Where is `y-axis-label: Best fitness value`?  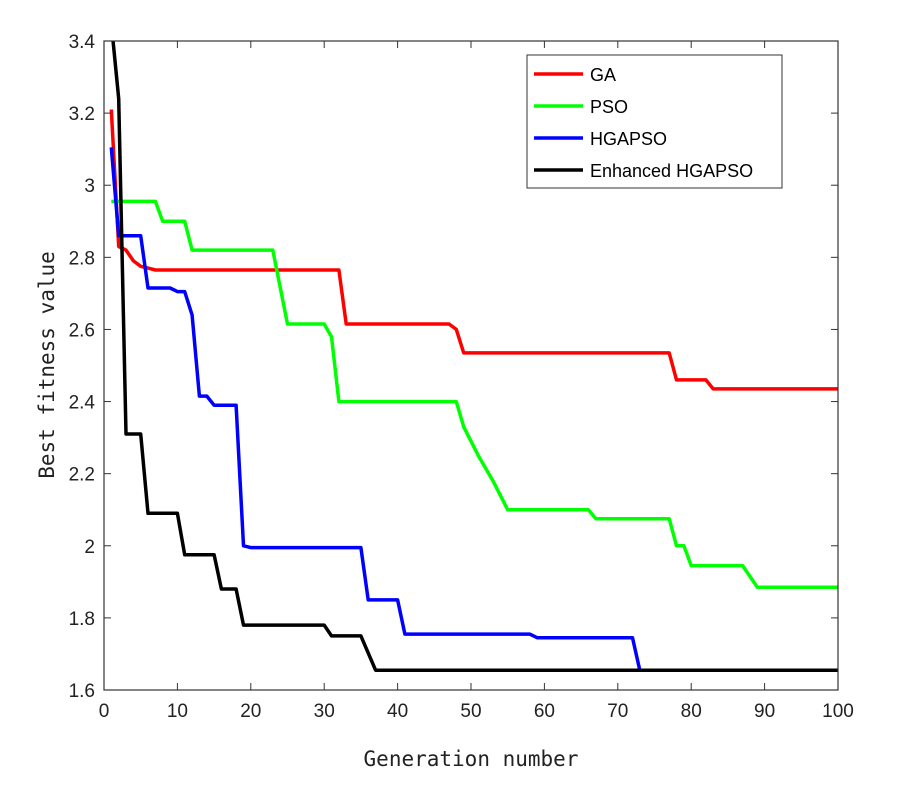
y-axis-label: Best fitness value is located at coordinates (47, 365).